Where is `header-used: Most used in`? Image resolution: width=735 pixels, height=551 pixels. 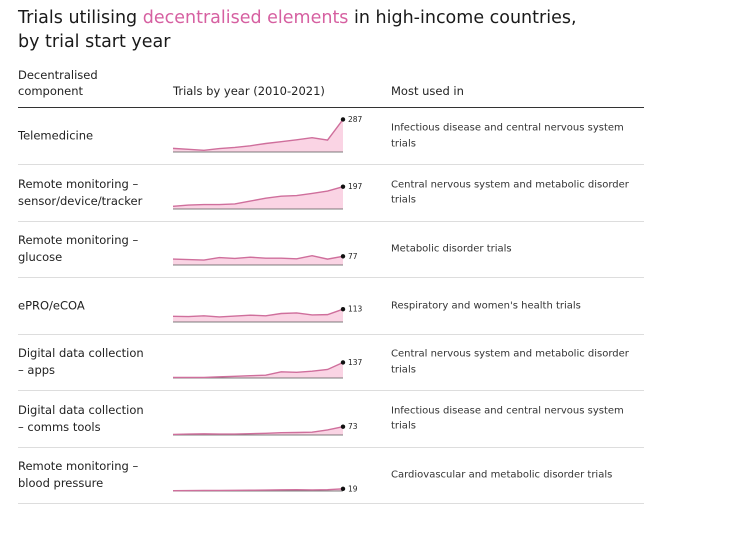 header-used: Most used in is located at coordinates (427, 91).